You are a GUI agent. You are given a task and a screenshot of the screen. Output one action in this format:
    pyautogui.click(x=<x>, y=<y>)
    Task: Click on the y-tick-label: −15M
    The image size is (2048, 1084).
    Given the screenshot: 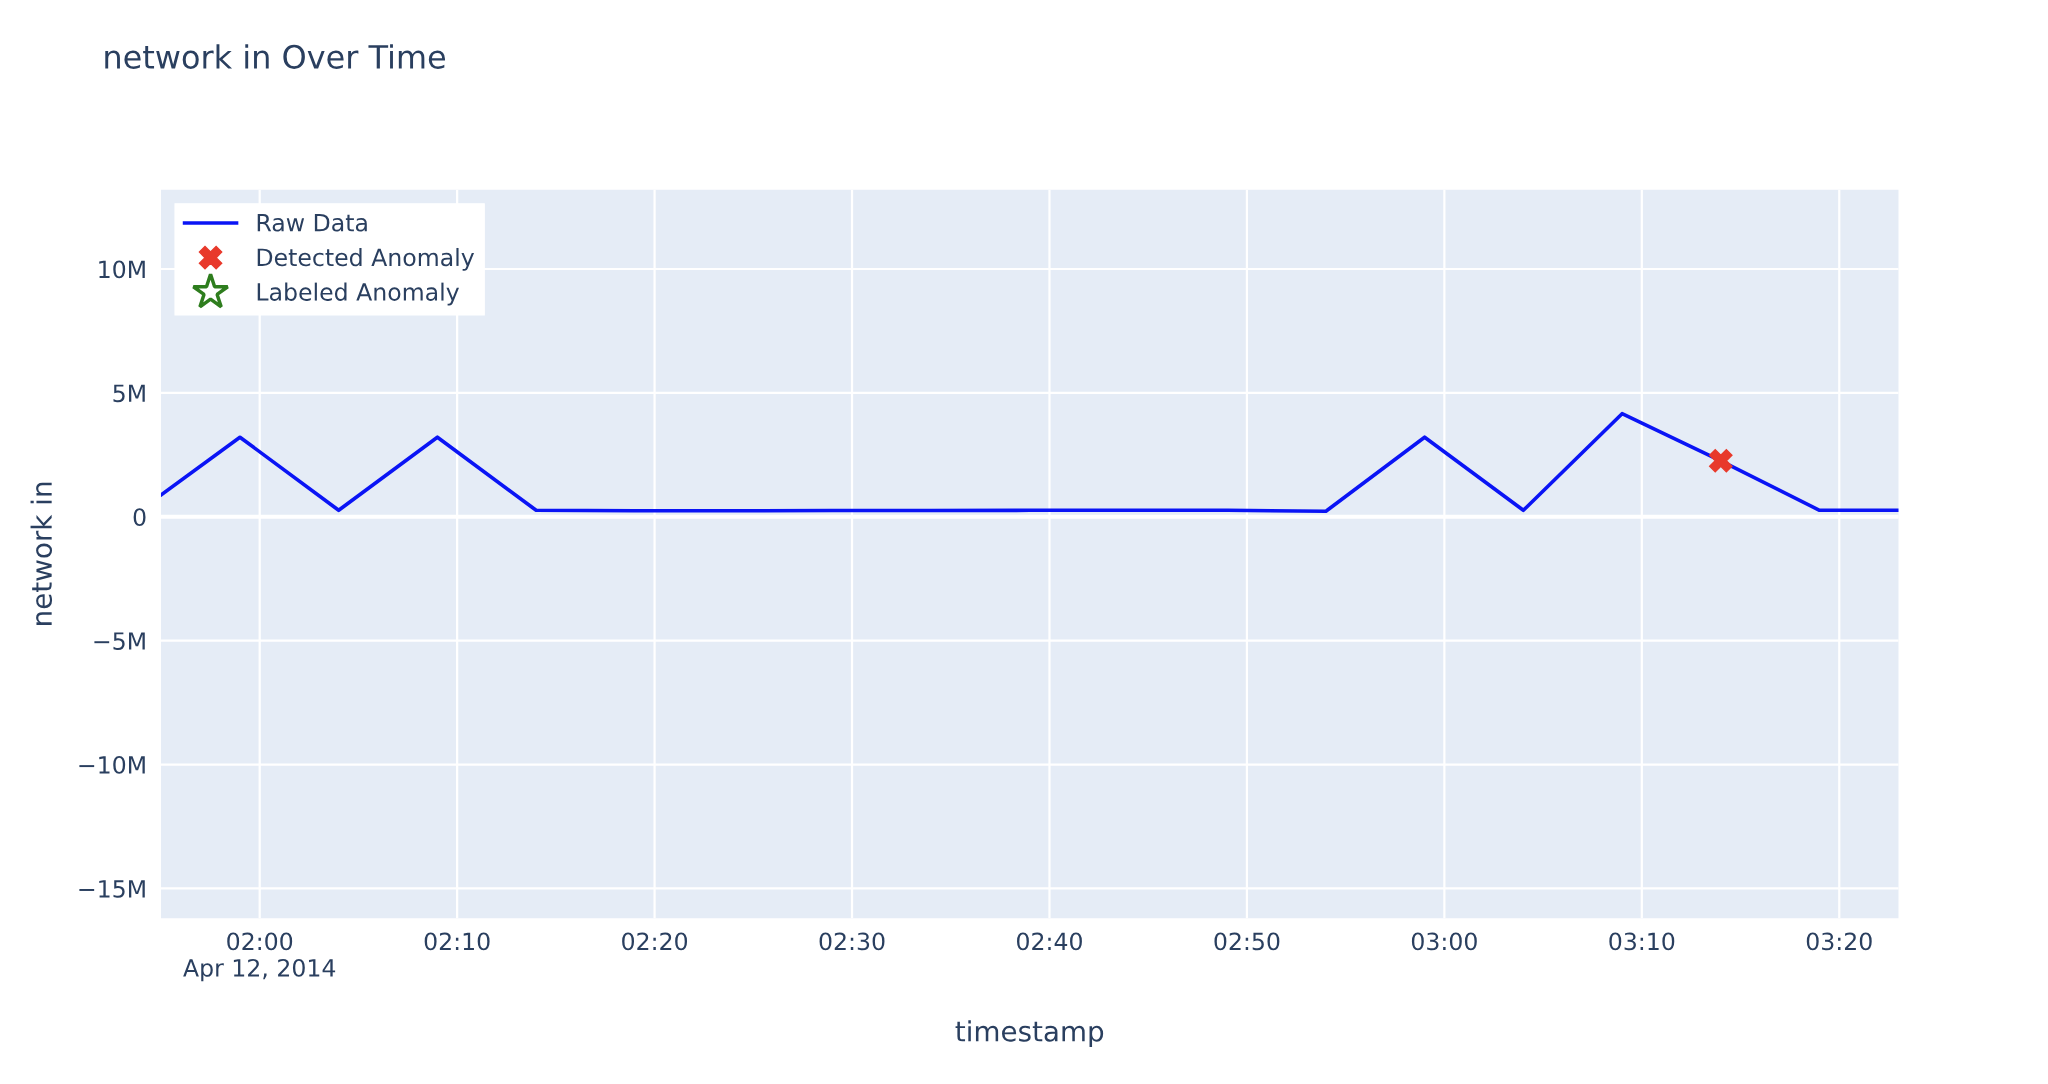 What is the action you would take?
    pyautogui.click(x=112, y=889)
    